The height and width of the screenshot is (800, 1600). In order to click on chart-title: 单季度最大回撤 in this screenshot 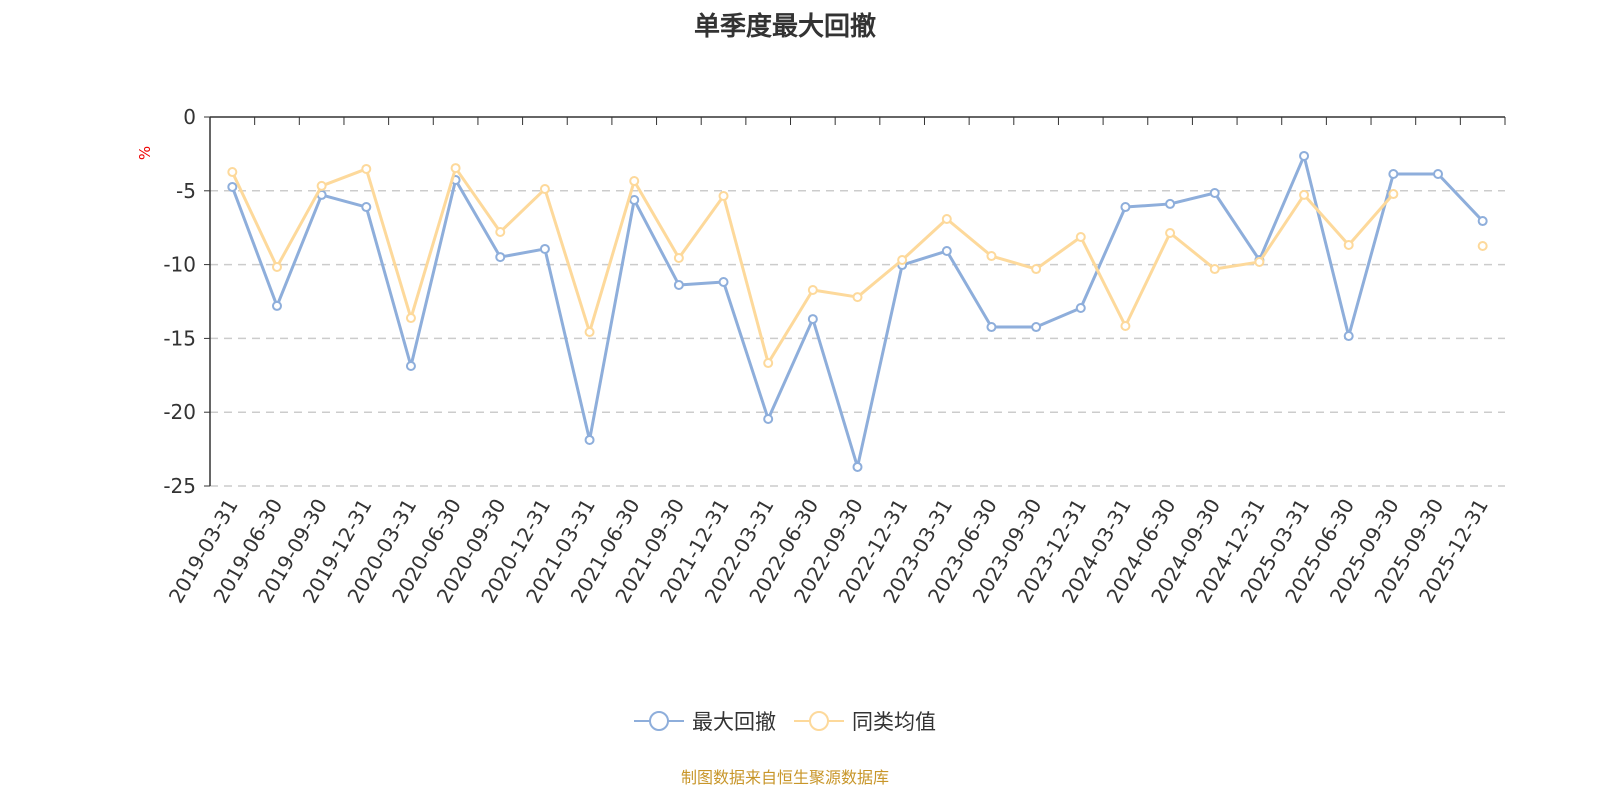, I will do `click(784, 27)`.